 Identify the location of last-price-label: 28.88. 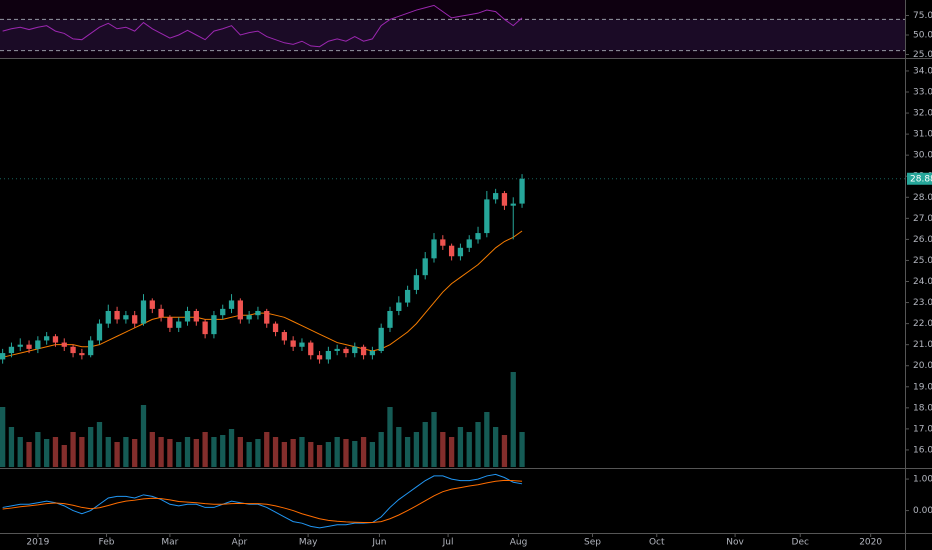
(921, 179).